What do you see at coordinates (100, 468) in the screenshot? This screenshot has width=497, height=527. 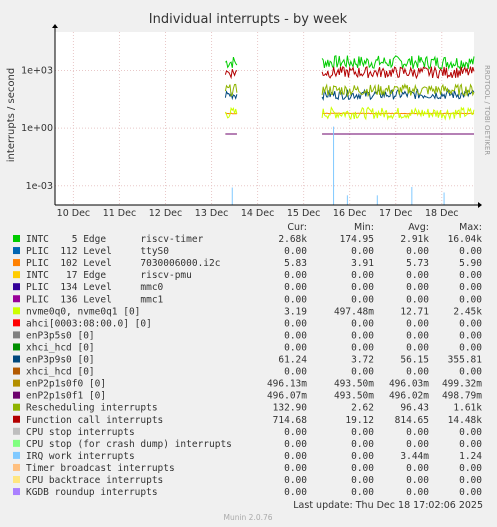 I see `legend-series-name: Timer broadcast interrupts` at bounding box center [100, 468].